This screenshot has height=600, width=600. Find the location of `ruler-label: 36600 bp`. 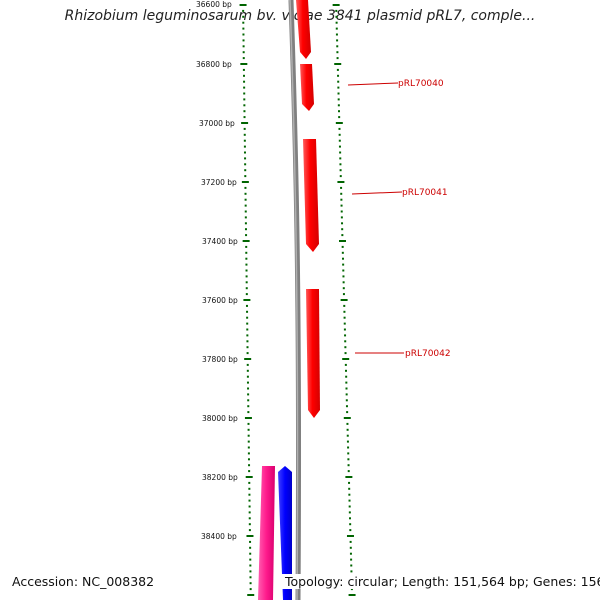

ruler-label: 36600 bp is located at coordinates (214, 4).